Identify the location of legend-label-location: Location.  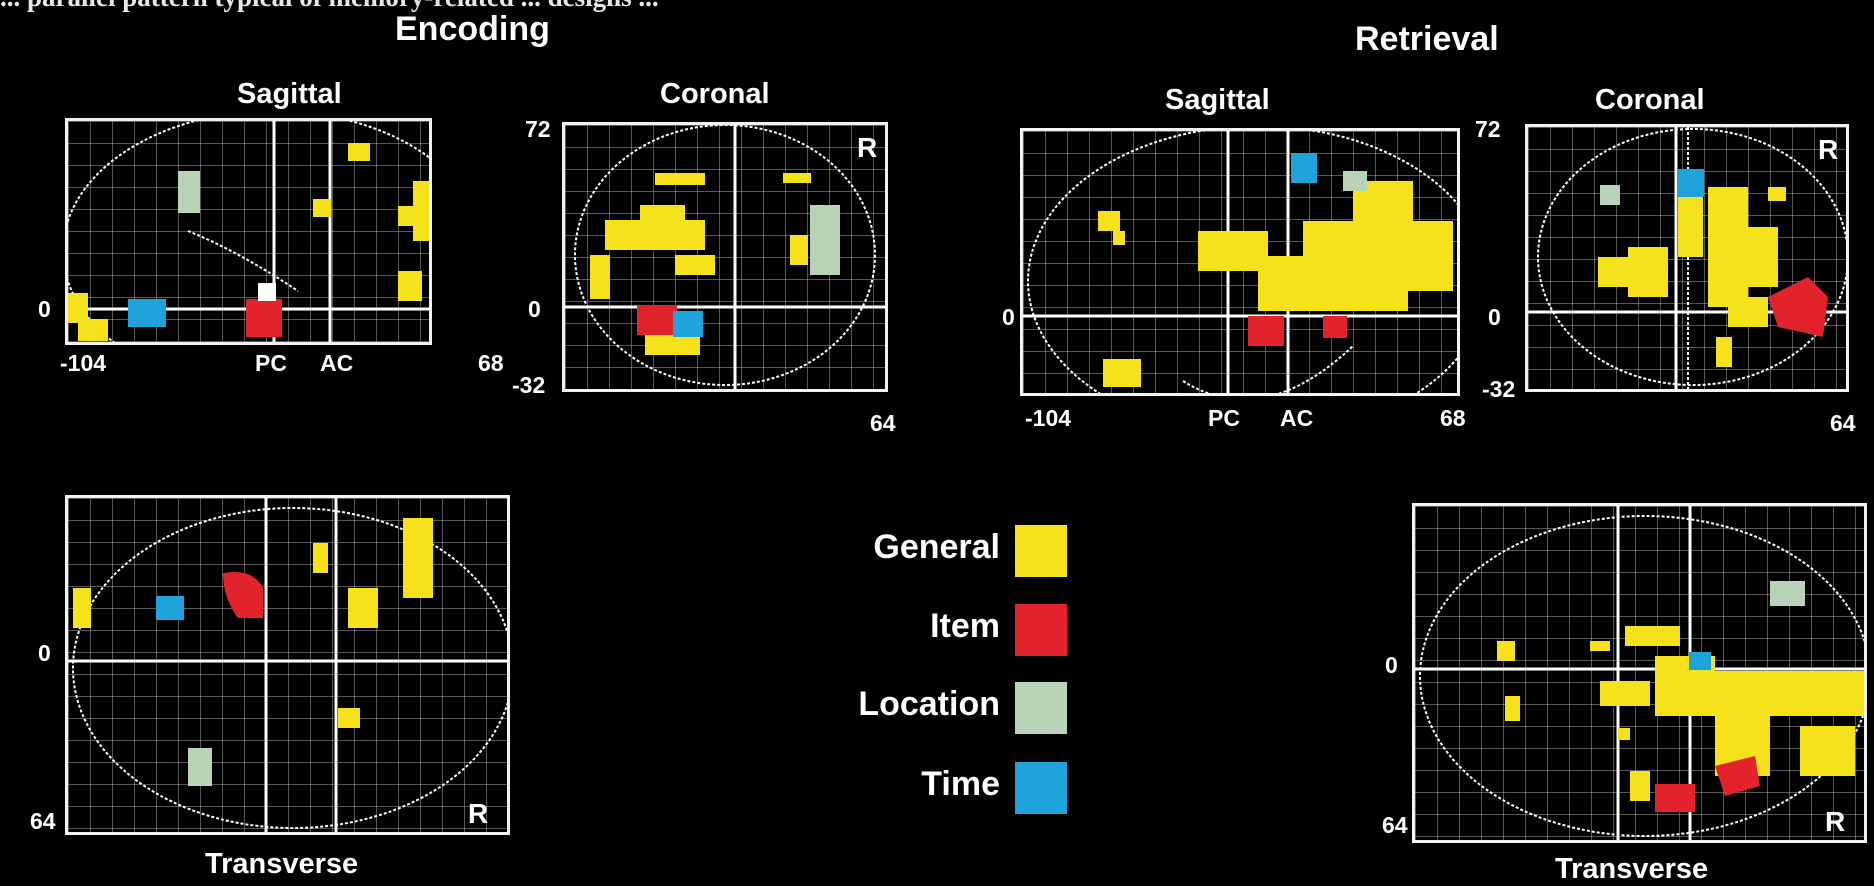
(929, 704).